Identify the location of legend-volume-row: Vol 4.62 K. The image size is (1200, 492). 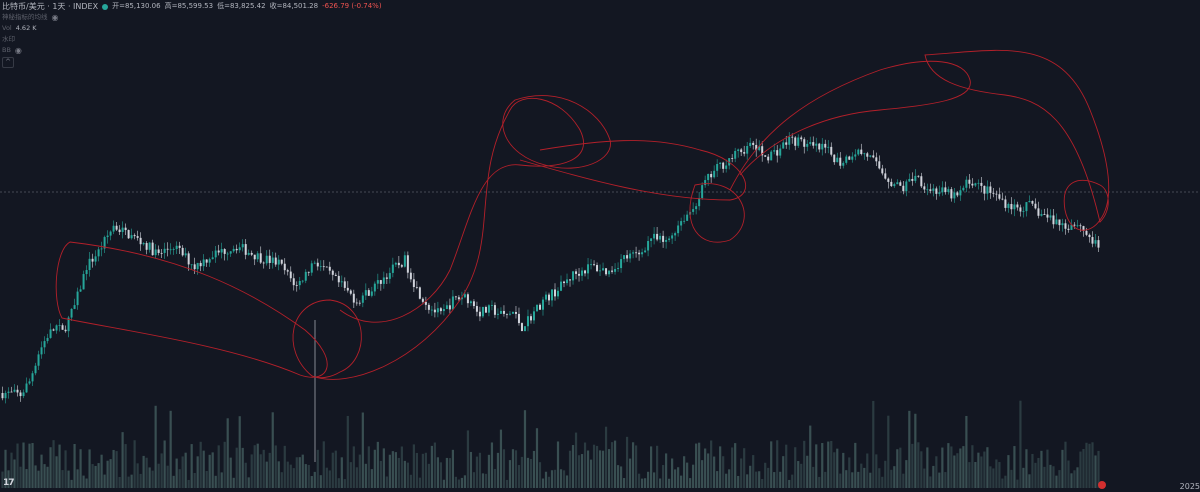
(192, 28).